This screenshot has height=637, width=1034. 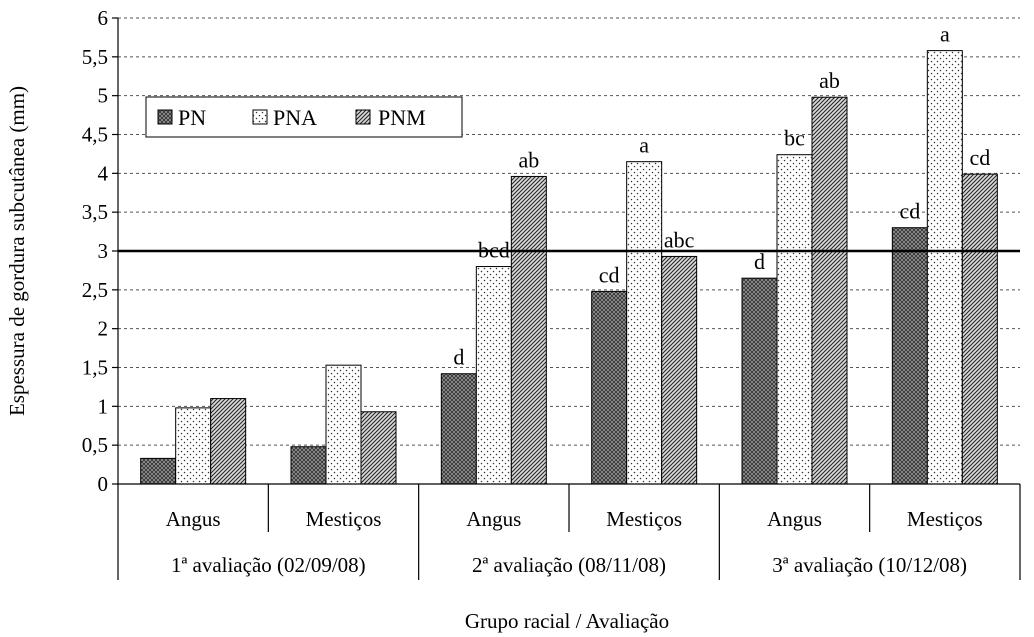 What do you see at coordinates (494, 250) in the screenshot?
I see `significance-label: bcd` at bounding box center [494, 250].